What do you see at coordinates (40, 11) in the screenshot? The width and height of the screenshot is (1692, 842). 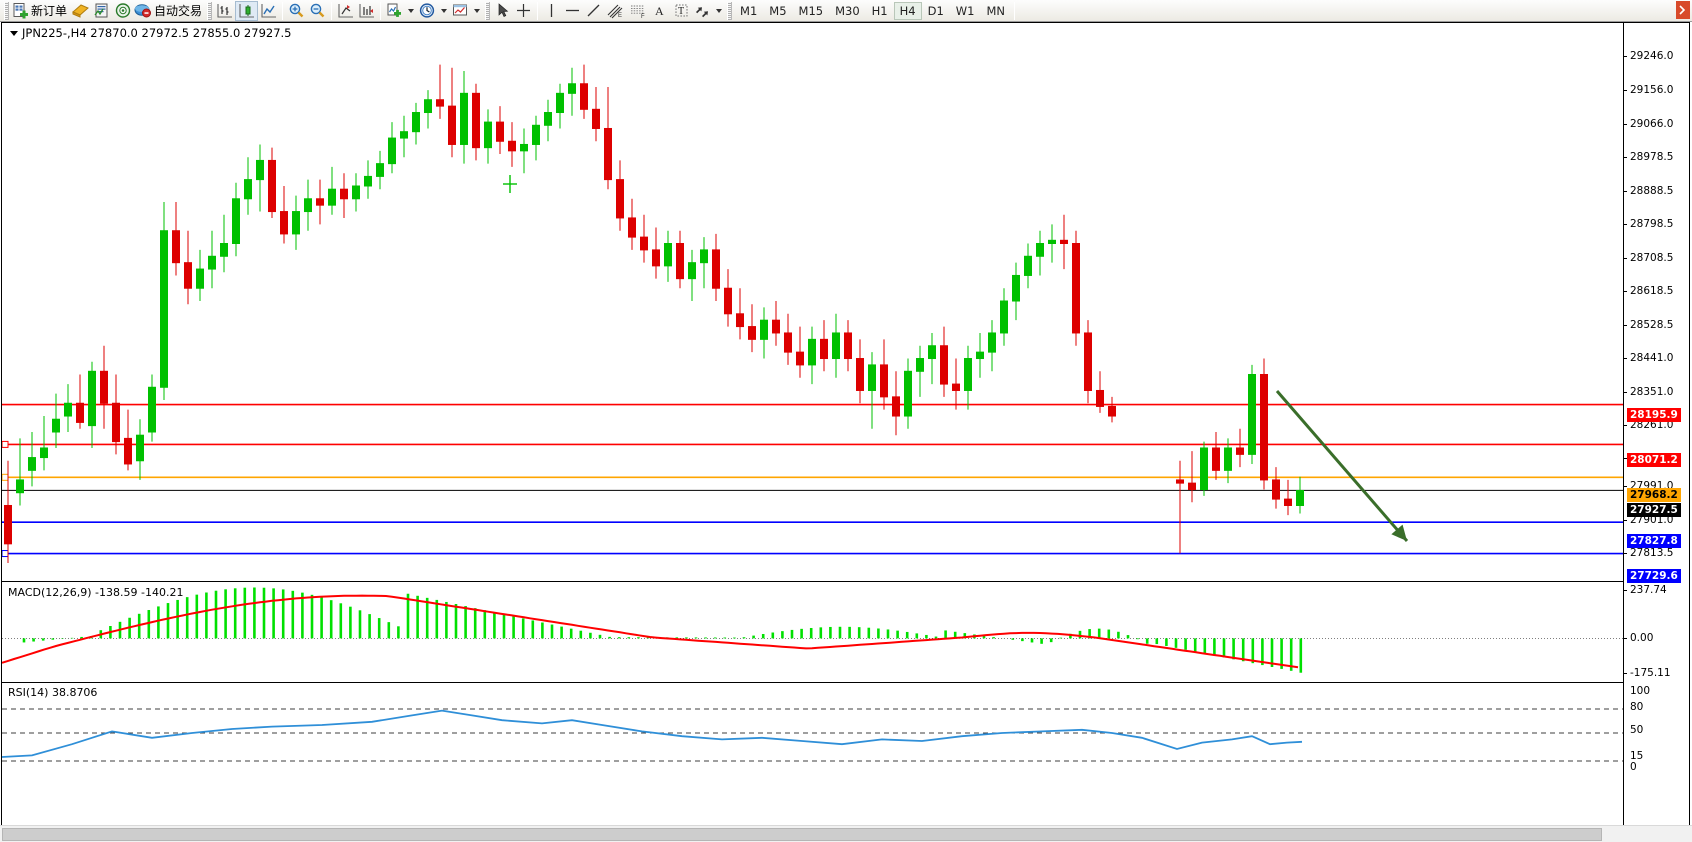 I see `new-order-button: 新订单` at bounding box center [40, 11].